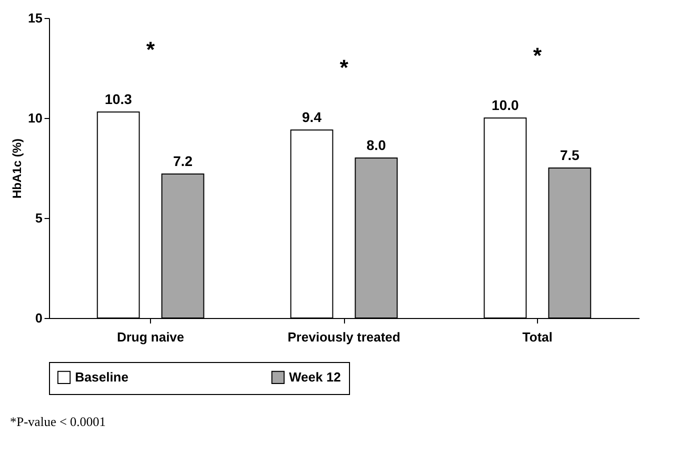 This screenshot has width=681, height=464. What do you see at coordinates (101, 376) in the screenshot?
I see `legend-label: Baseline` at bounding box center [101, 376].